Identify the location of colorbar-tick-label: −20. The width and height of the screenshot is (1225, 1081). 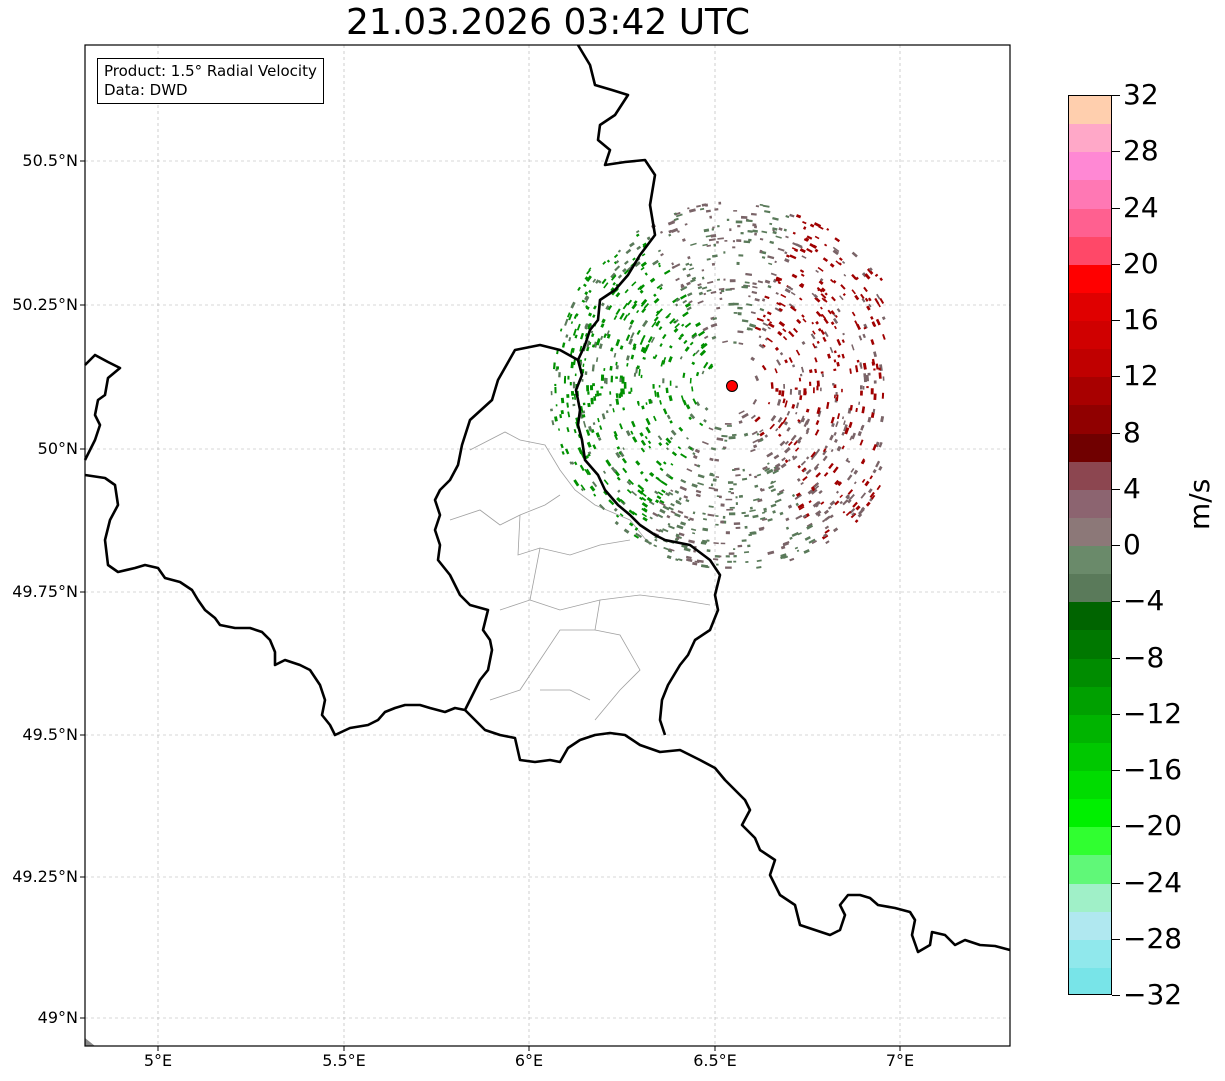
(1153, 826).